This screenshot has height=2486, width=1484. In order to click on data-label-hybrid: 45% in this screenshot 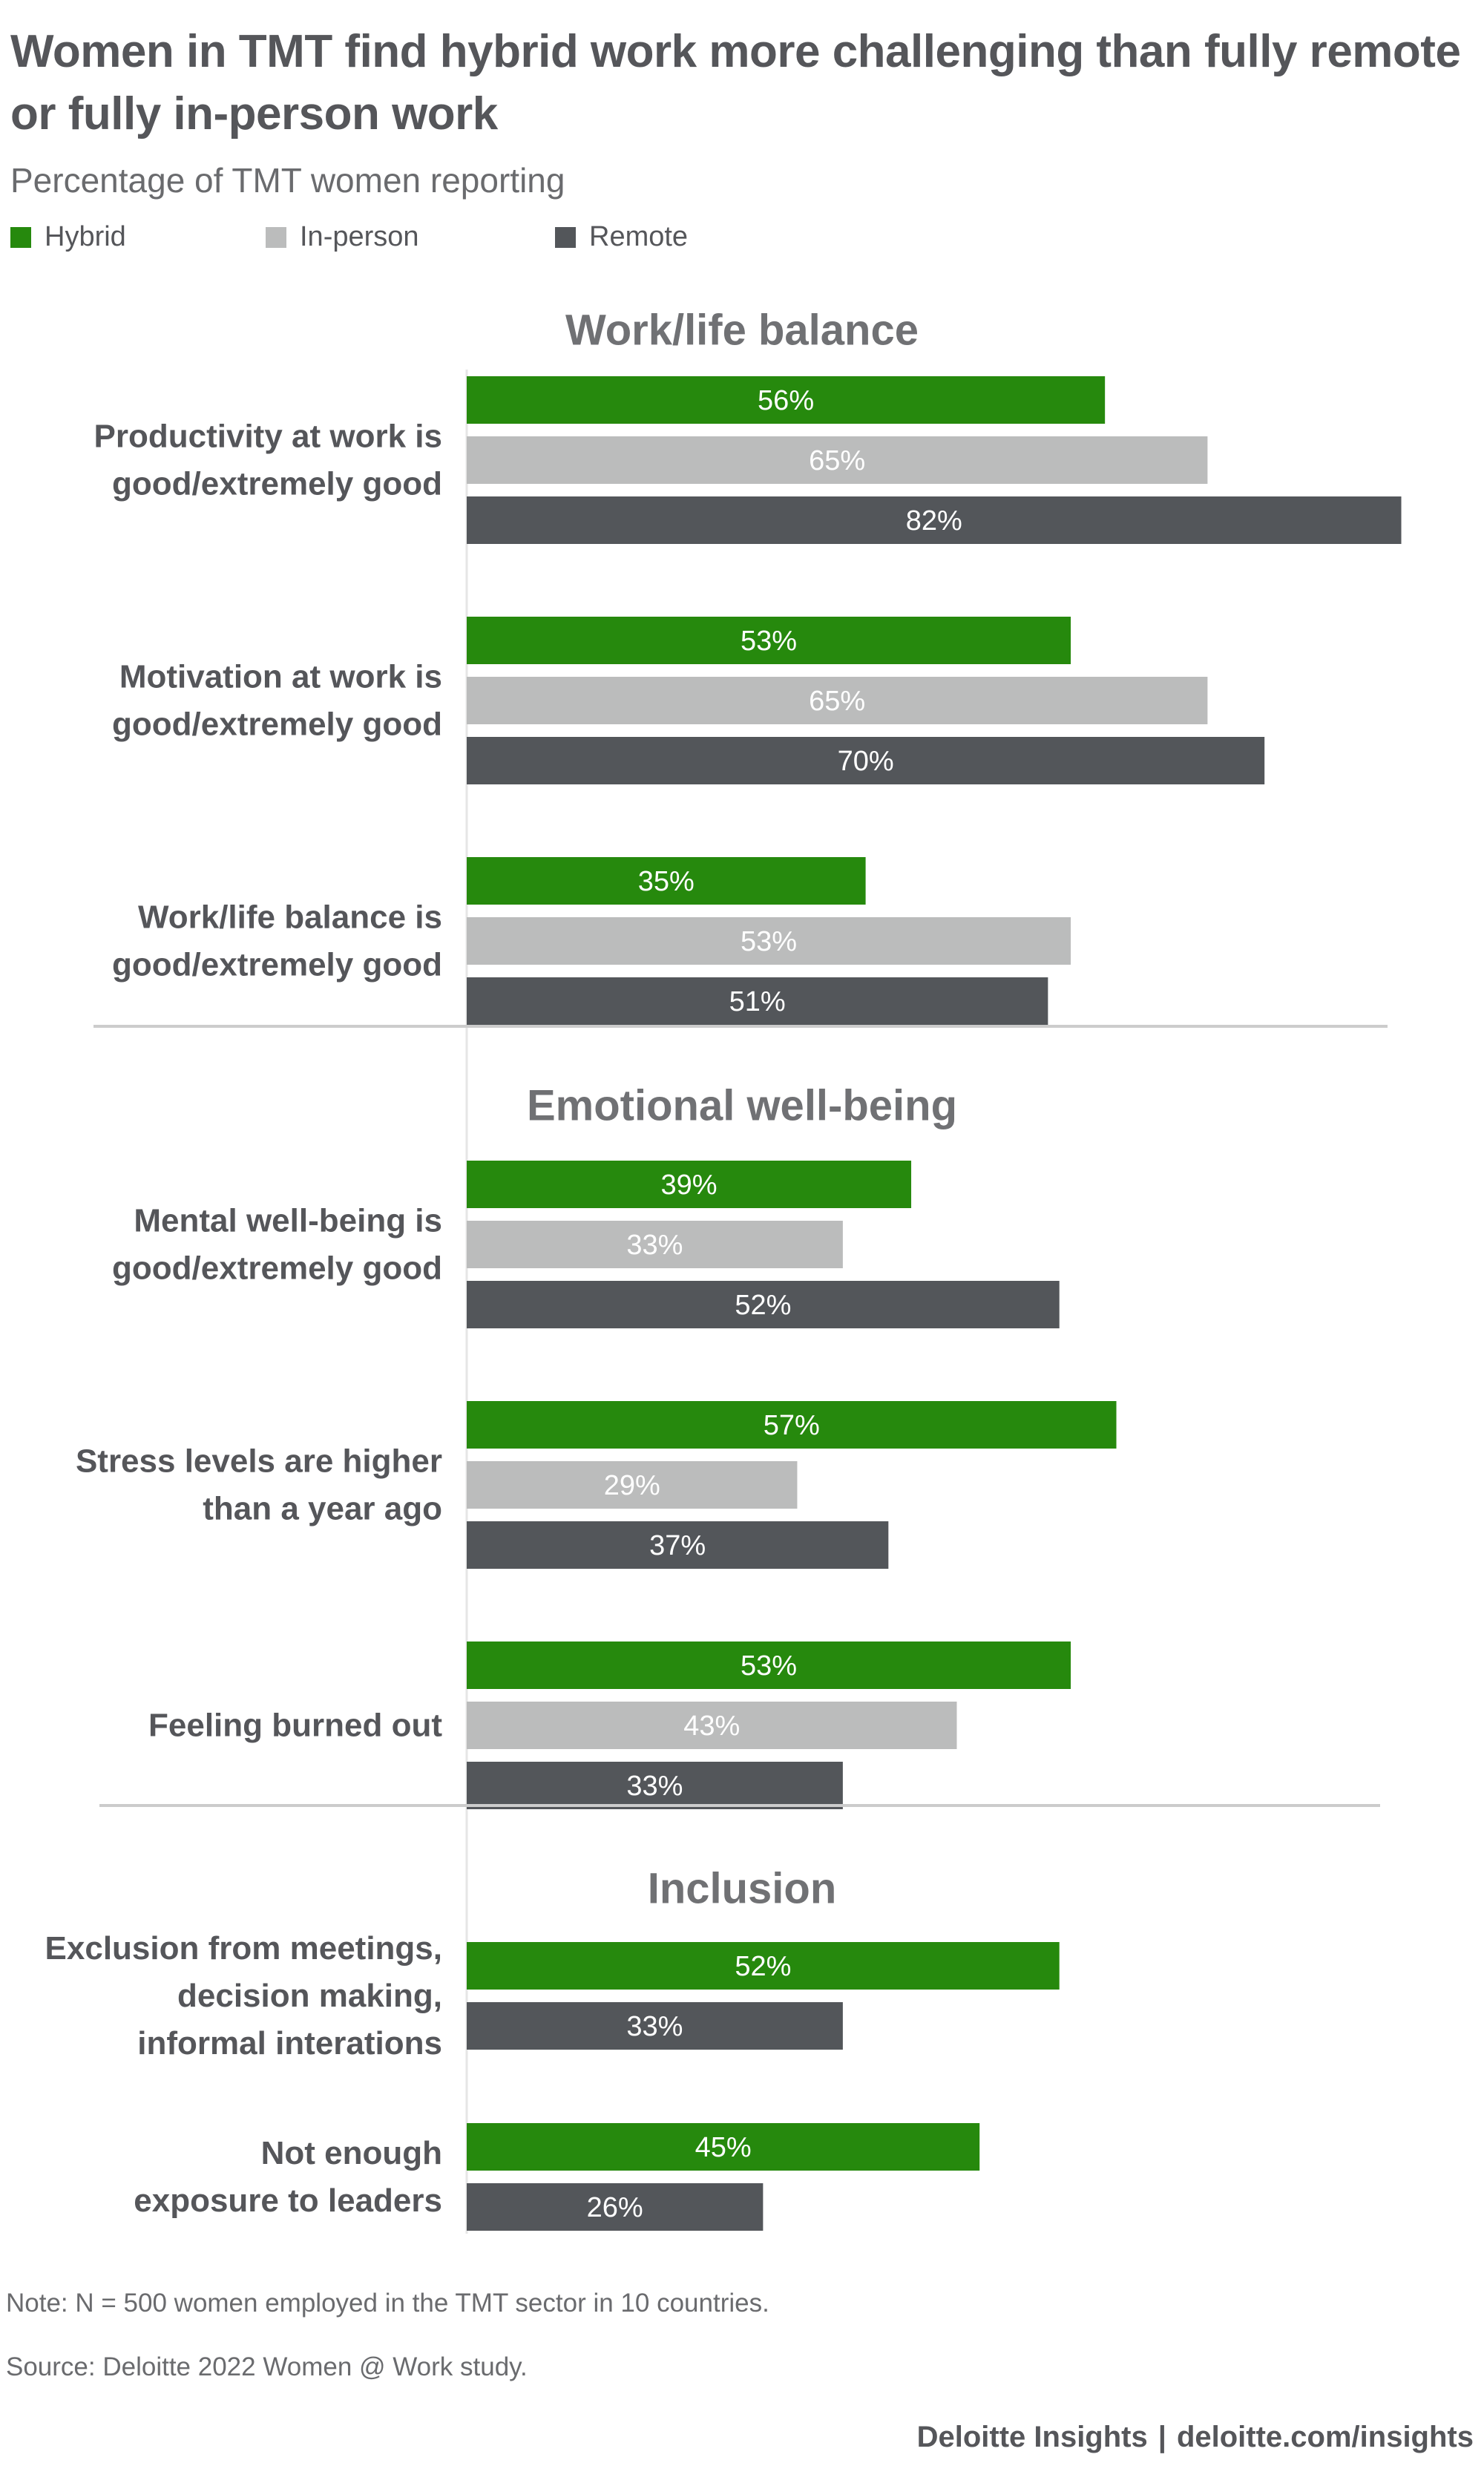, I will do `click(723, 2148)`.